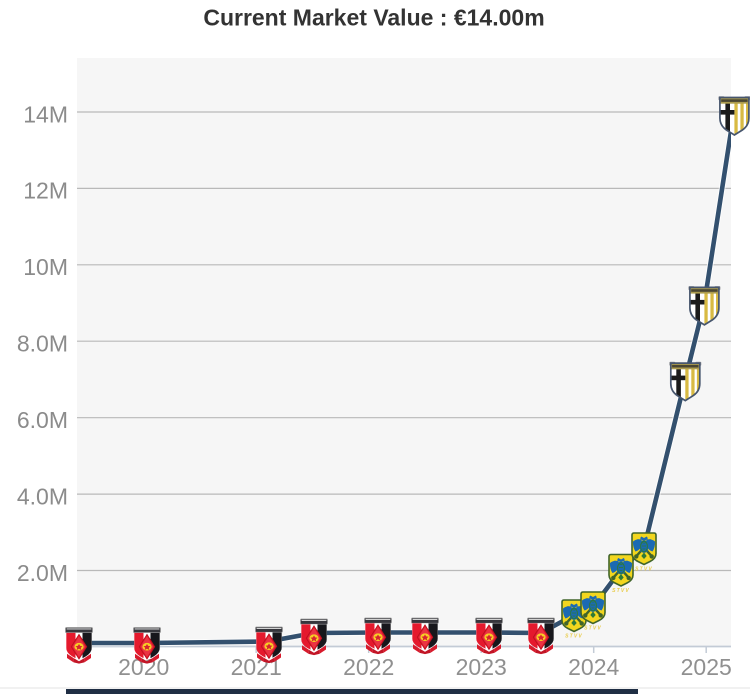 This screenshot has height=699, width=750. What do you see at coordinates (45, 191) in the screenshot?
I see `svg-text: 12M` at bounding box center [45, 191].